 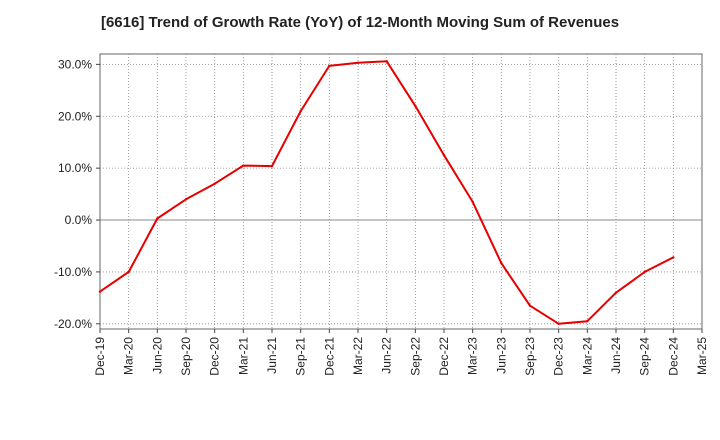 I want to click on x-tick-label: Sep-23, so click(x=530, y=356).